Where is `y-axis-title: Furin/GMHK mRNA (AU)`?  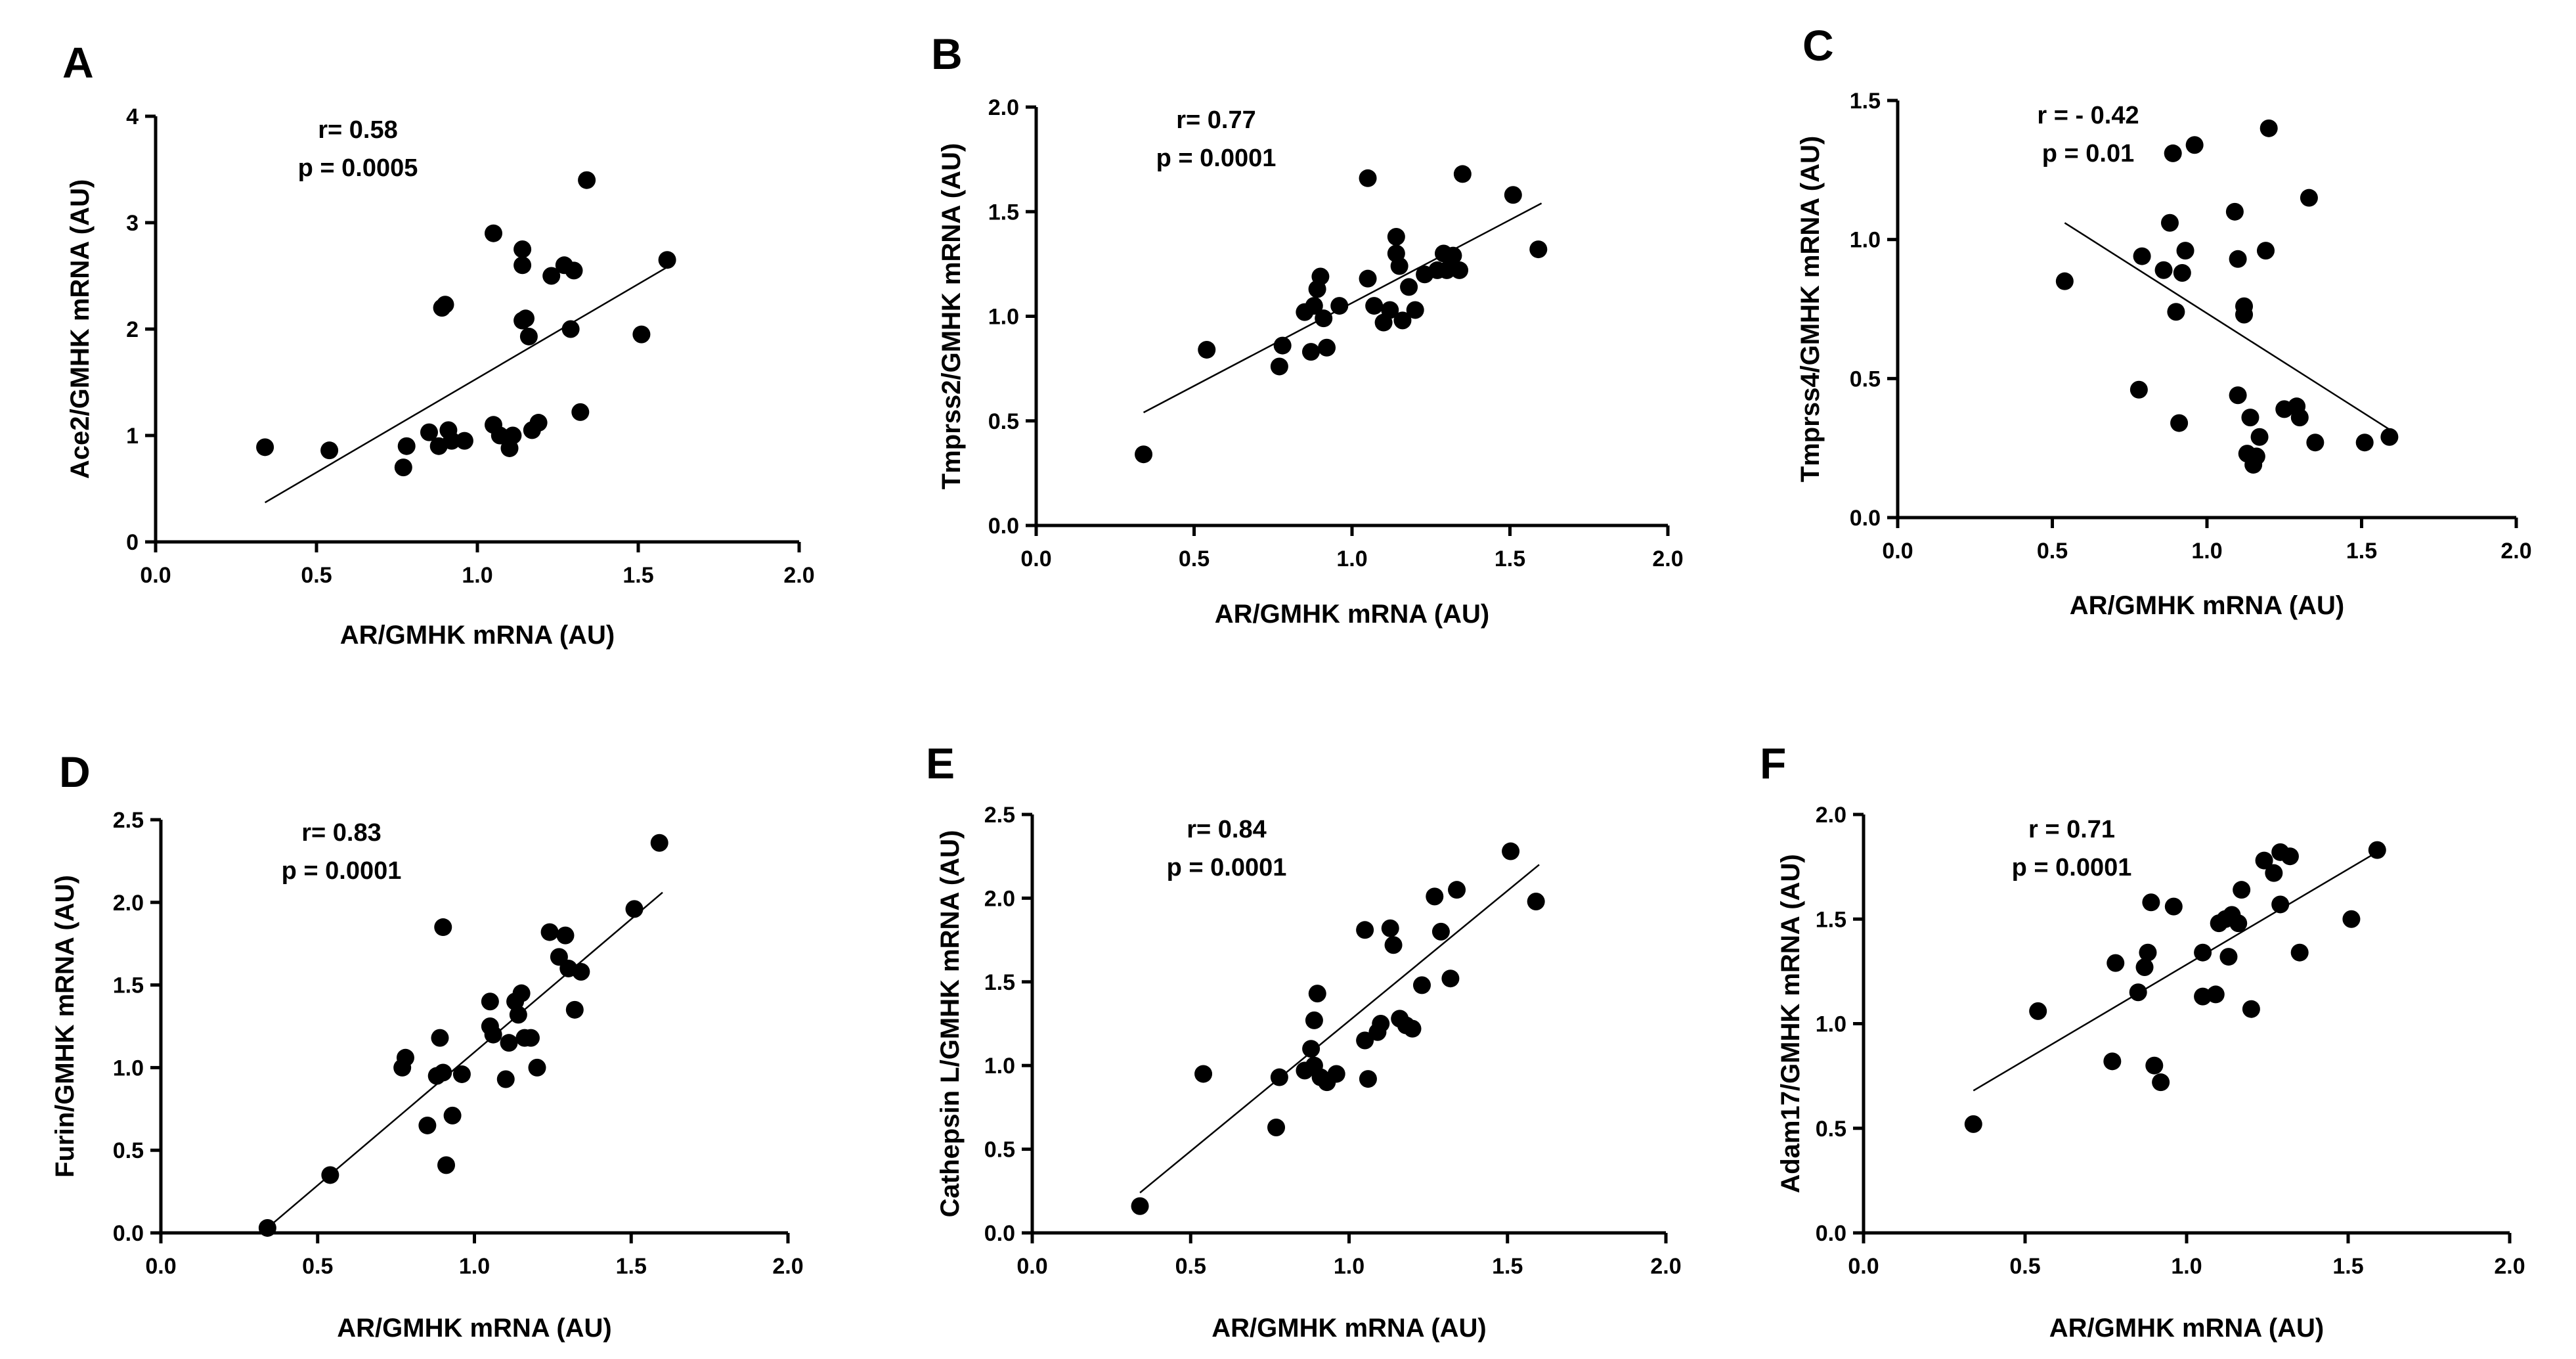 y-axis-title: Furin/GMHK mRNA (AU) is located at coordinates (65, 1026).